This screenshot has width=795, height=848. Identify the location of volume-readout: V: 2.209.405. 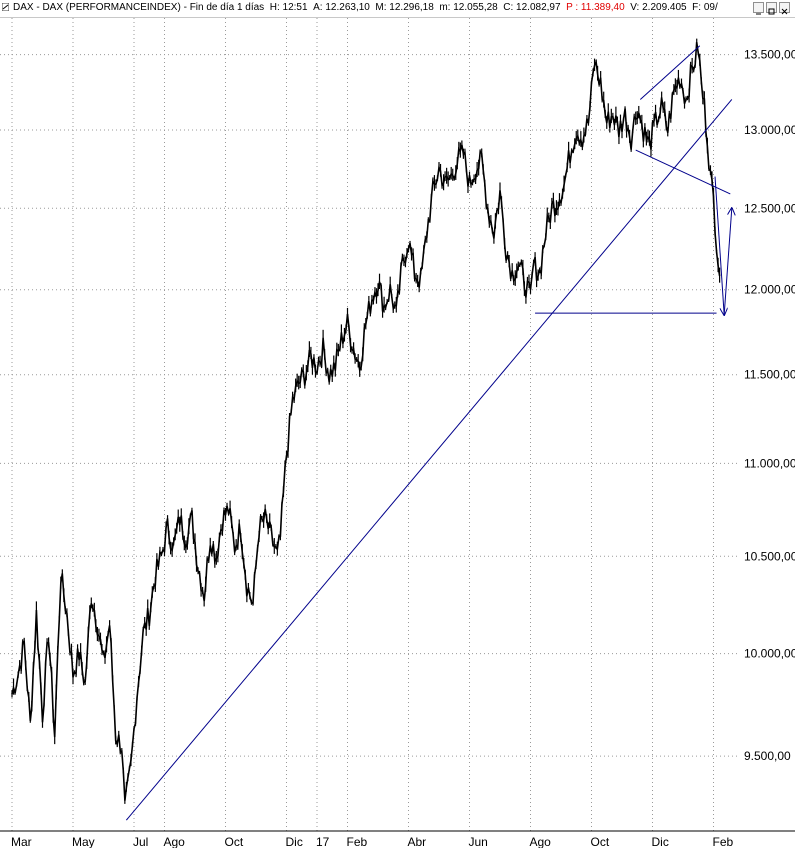
(658, 7).